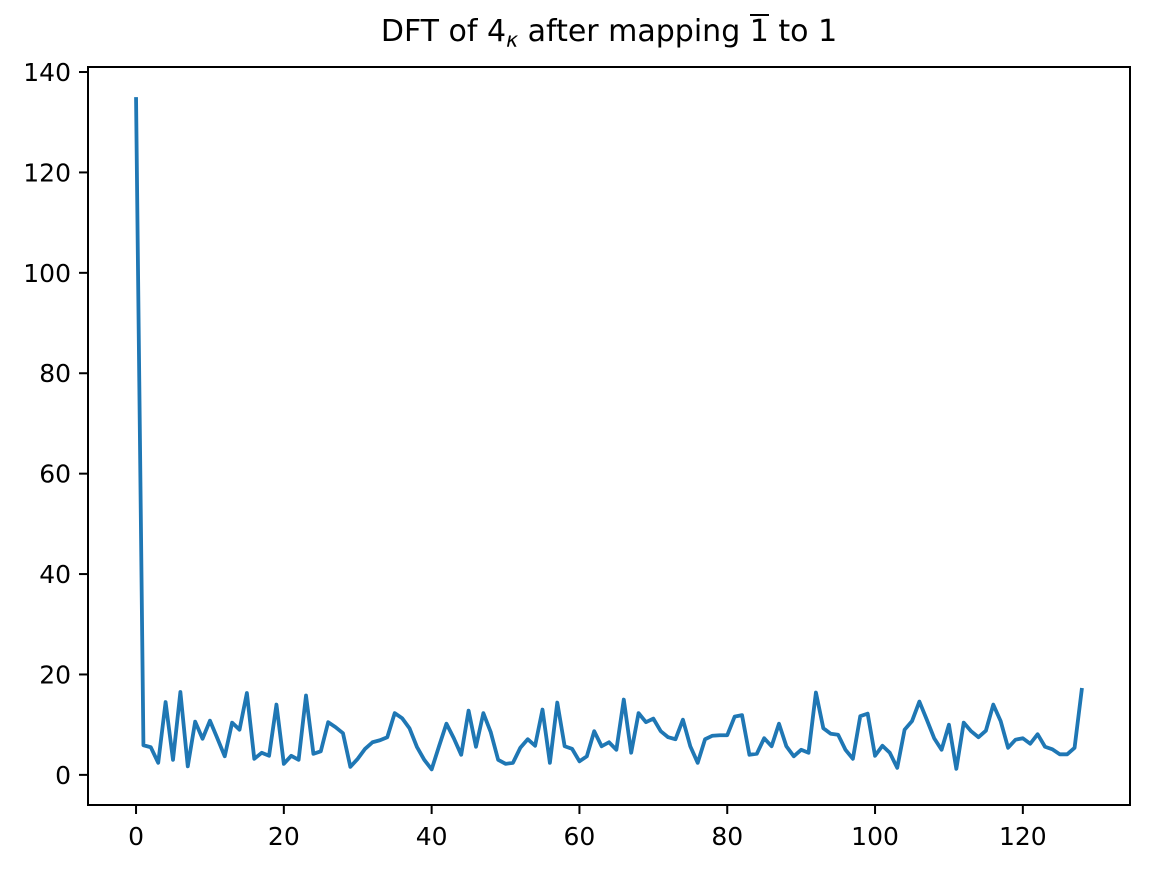  Describe the element at coordinates (47, 72) in the screenshot. I see `y-tick-label: 140` at that location.